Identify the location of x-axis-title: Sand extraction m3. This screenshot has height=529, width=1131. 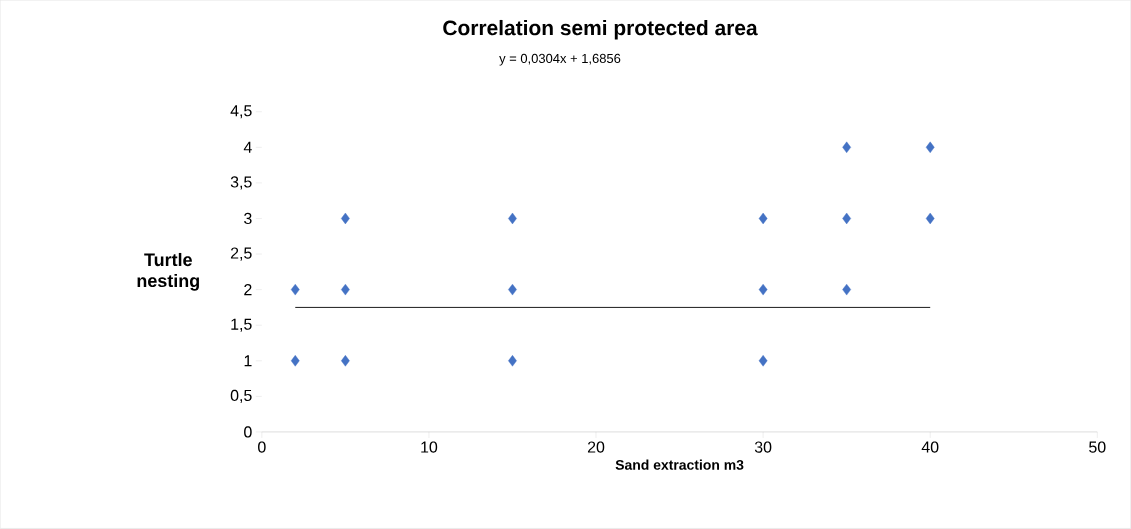
(679, 465).